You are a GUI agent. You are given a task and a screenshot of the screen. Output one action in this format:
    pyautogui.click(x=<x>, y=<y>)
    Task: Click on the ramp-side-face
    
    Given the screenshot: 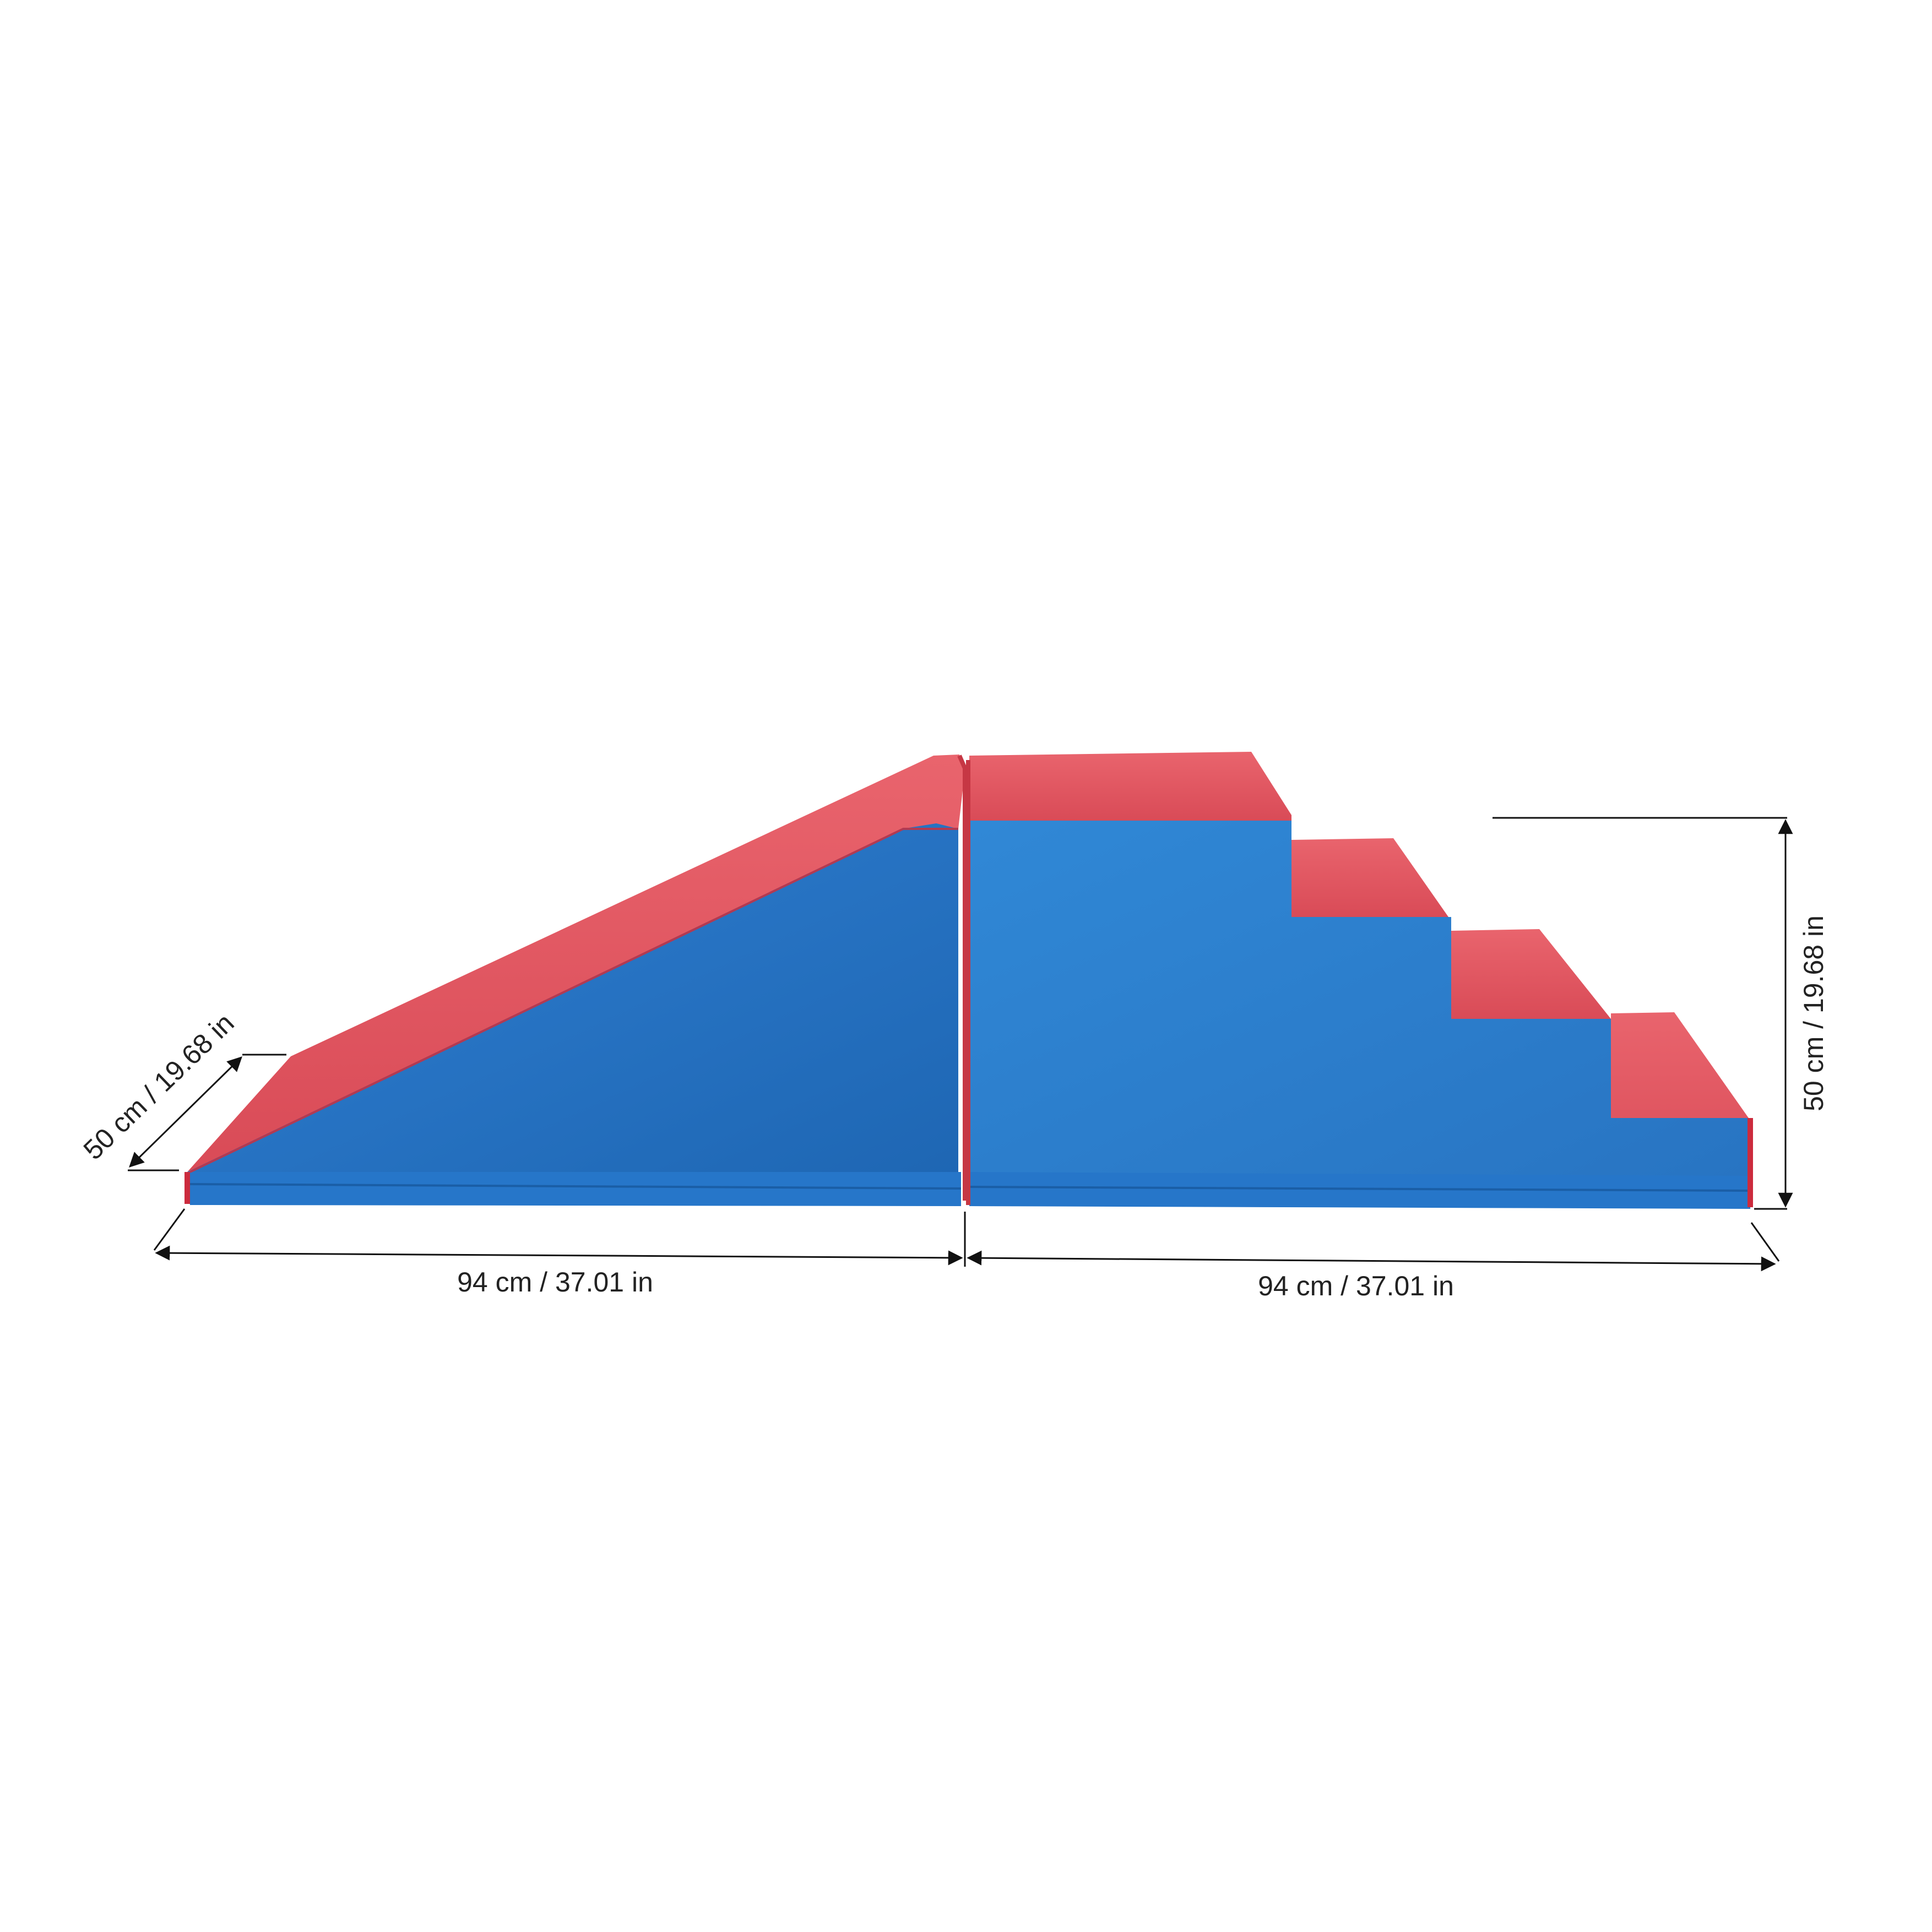 What is the action you would take?
    pyautogui.click(x=572, y=1003)
    